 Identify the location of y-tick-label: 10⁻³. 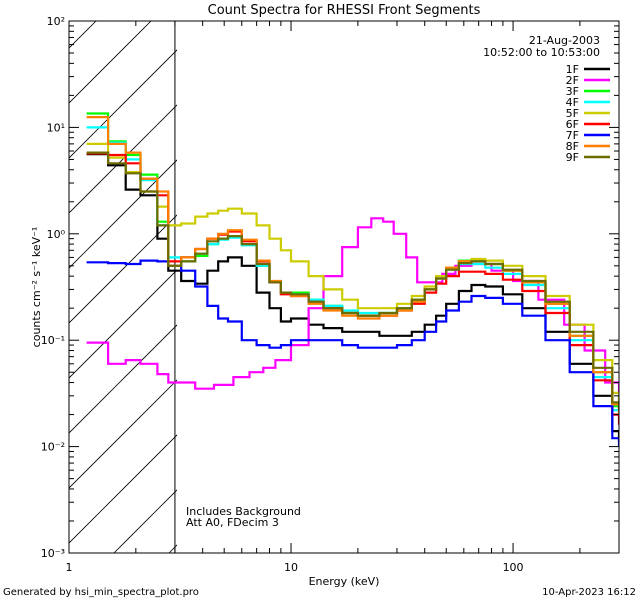
(53, 553).